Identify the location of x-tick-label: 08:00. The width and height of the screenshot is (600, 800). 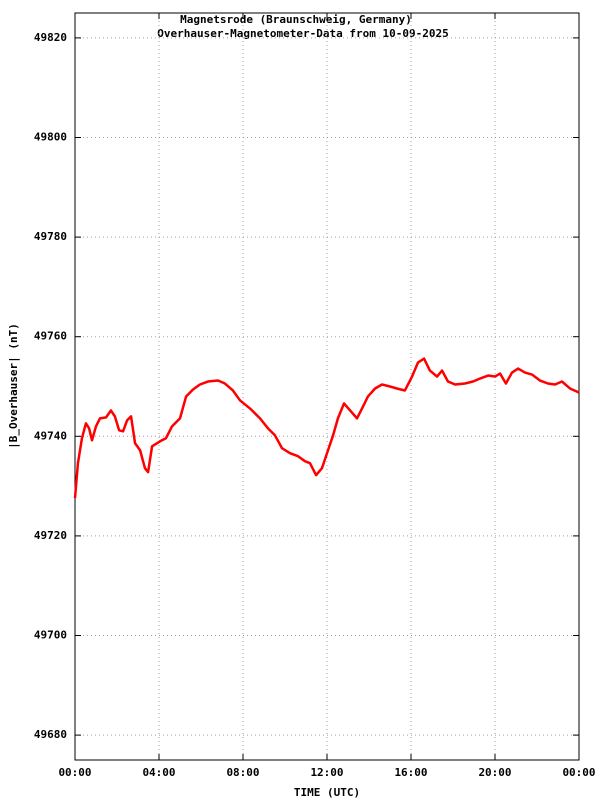
(242, 772).